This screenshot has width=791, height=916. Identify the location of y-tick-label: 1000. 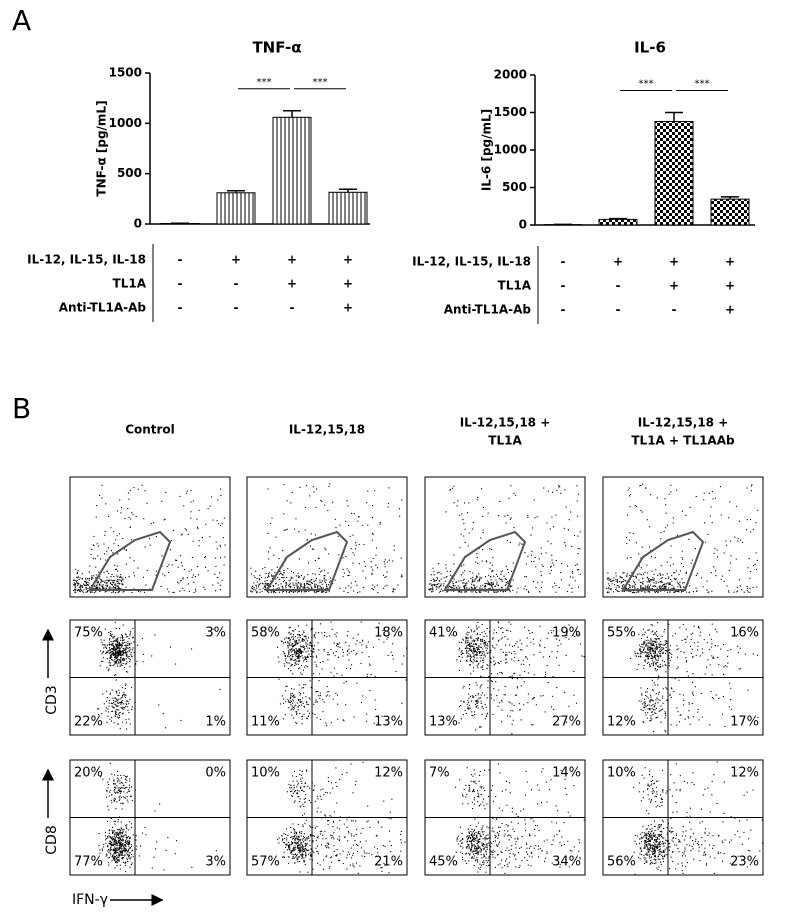
(510, 150).